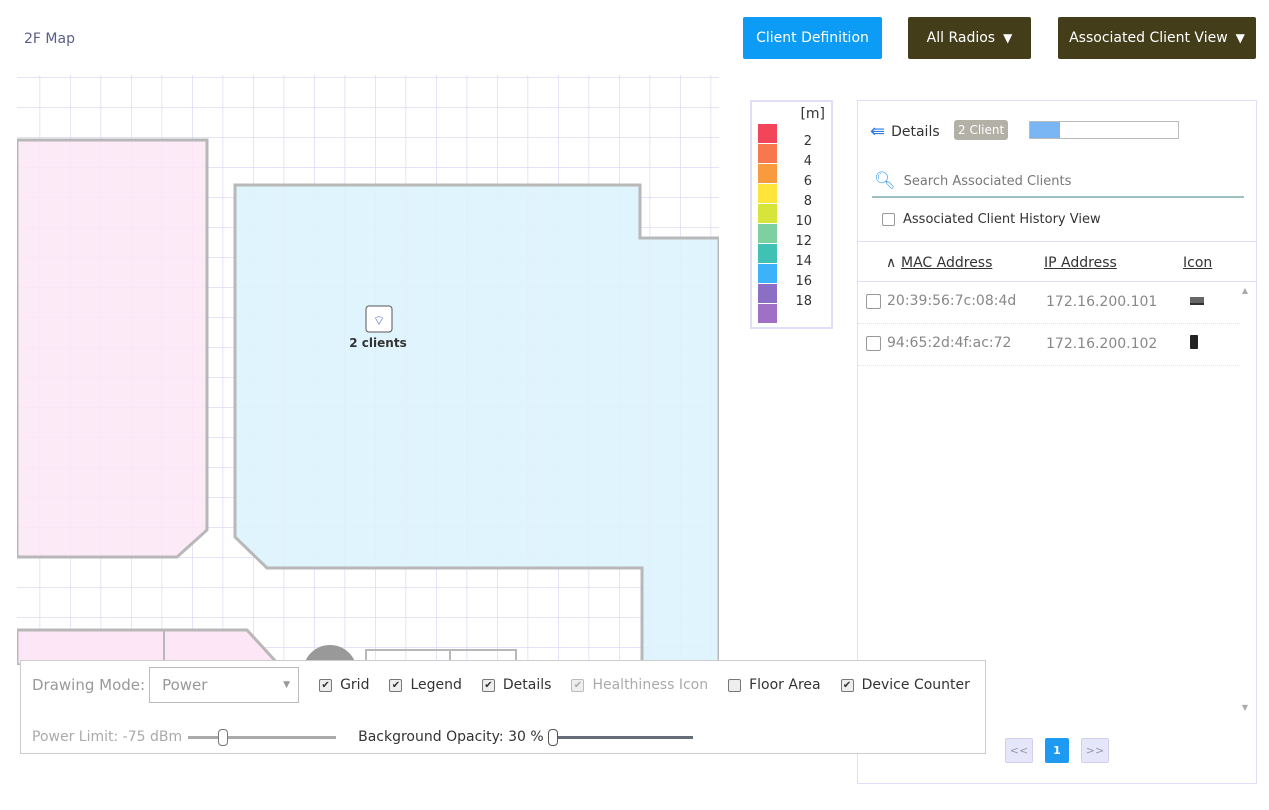 The width and height of the screenshot is (1269, 810). I want to click on search-input: 🔍︎ Search Associated Clients, so click(1058, 182).